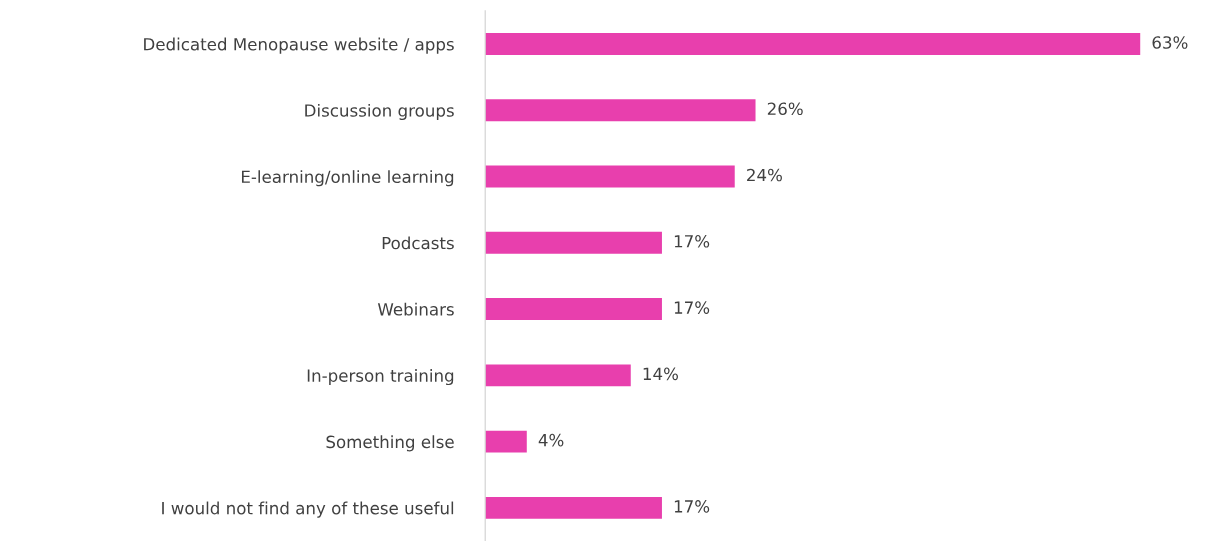 The image size is (1213, 541). What do you see at coordinates (308, 509) in the screenshot?
I see `y-tick-label: I would not find any of these useful` at bounding box center [308, 509].